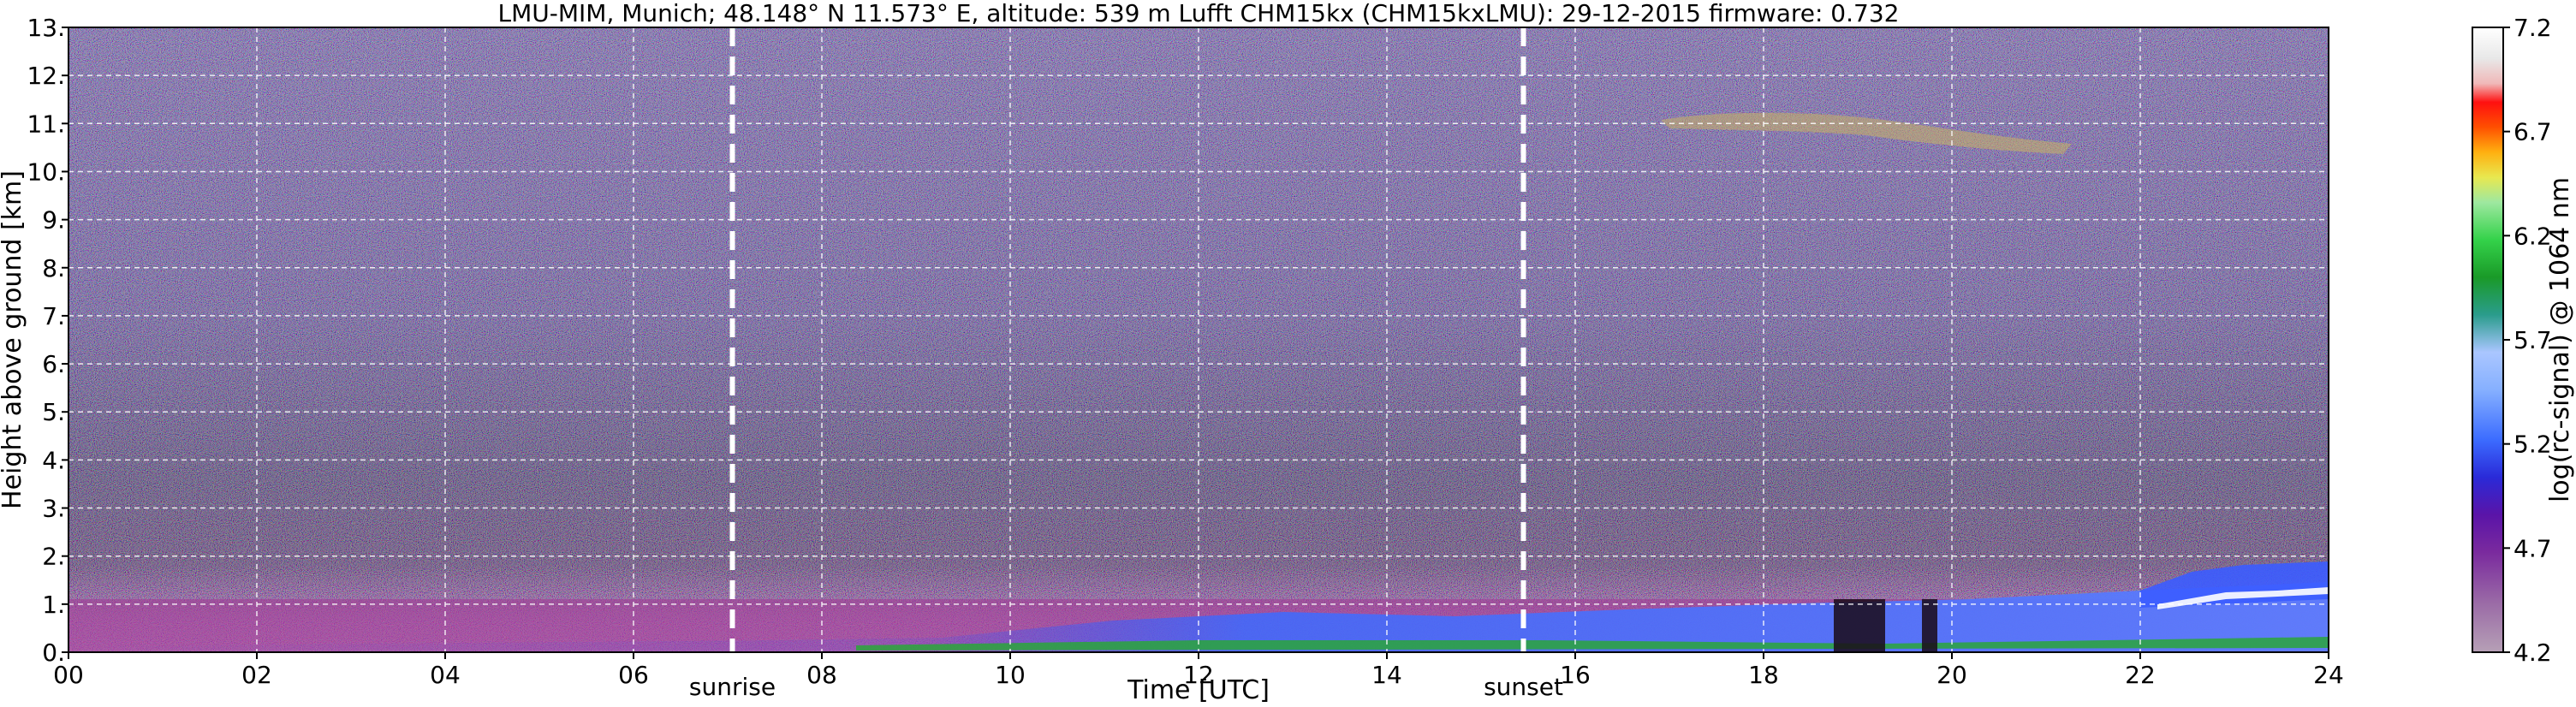 The image size is (2576, 707). Describe the element at coordinates (446, 675) in the screenshot. I see `x-tick-label: 04` at that location.